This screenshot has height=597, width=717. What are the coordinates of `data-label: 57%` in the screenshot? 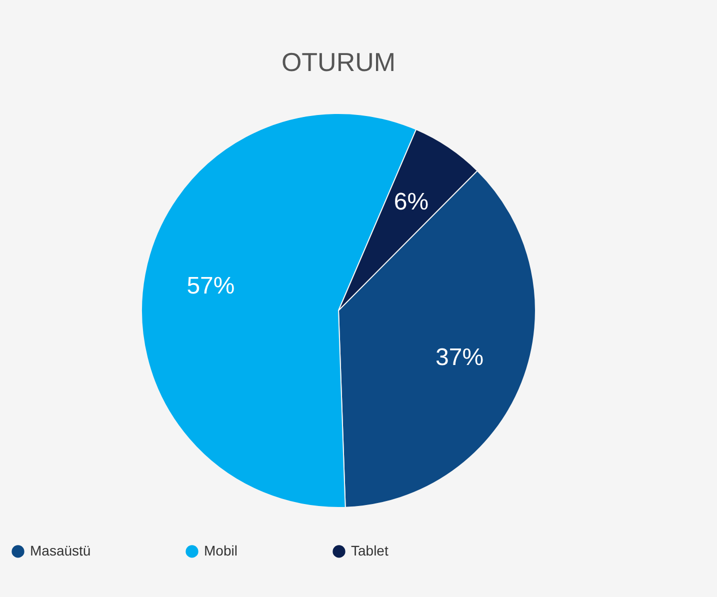 It's located at (210, 286).